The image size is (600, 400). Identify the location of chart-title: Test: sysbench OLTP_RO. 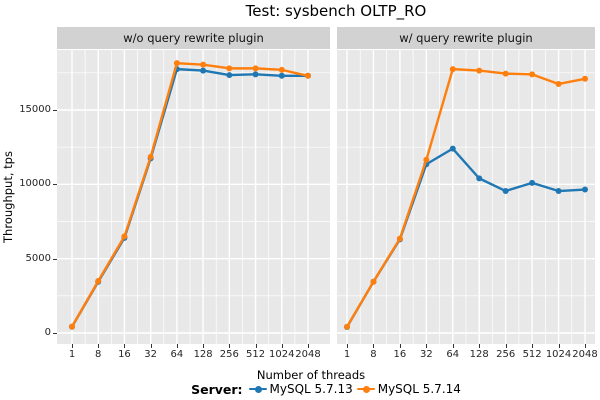
(336, 11).